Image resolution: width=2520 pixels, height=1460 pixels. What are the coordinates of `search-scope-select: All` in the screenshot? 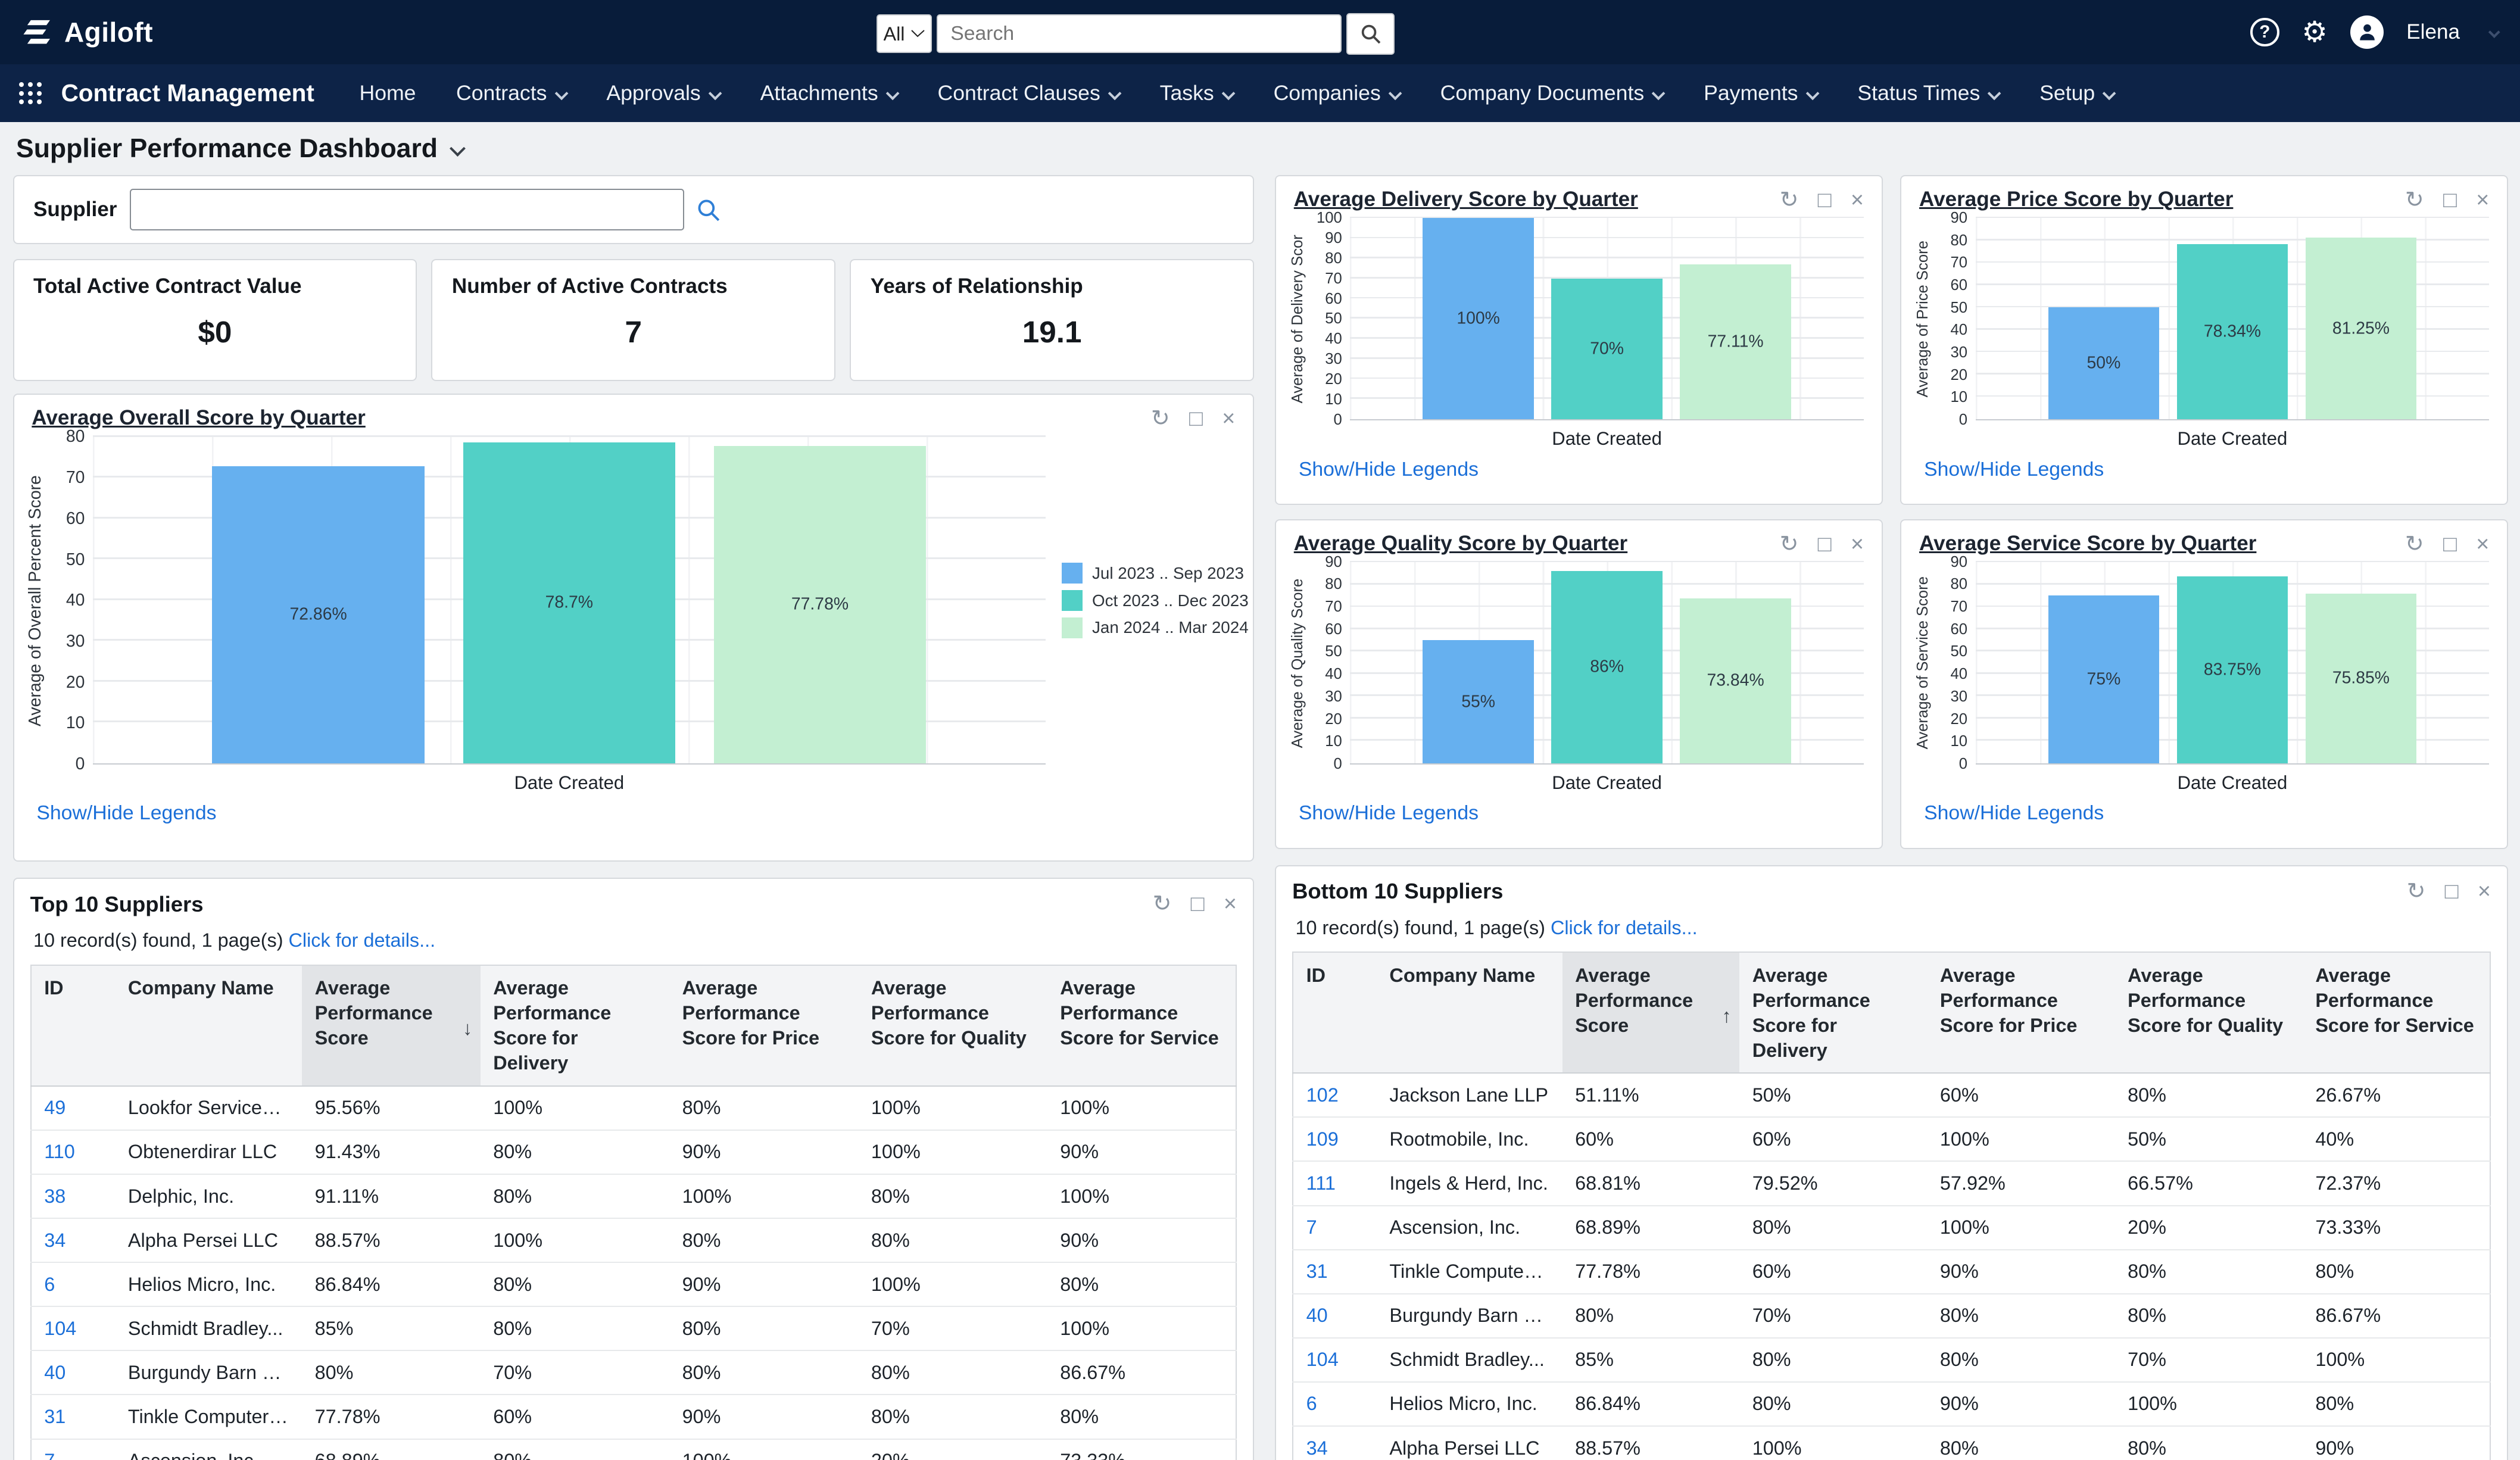 It's located at (904, 34).